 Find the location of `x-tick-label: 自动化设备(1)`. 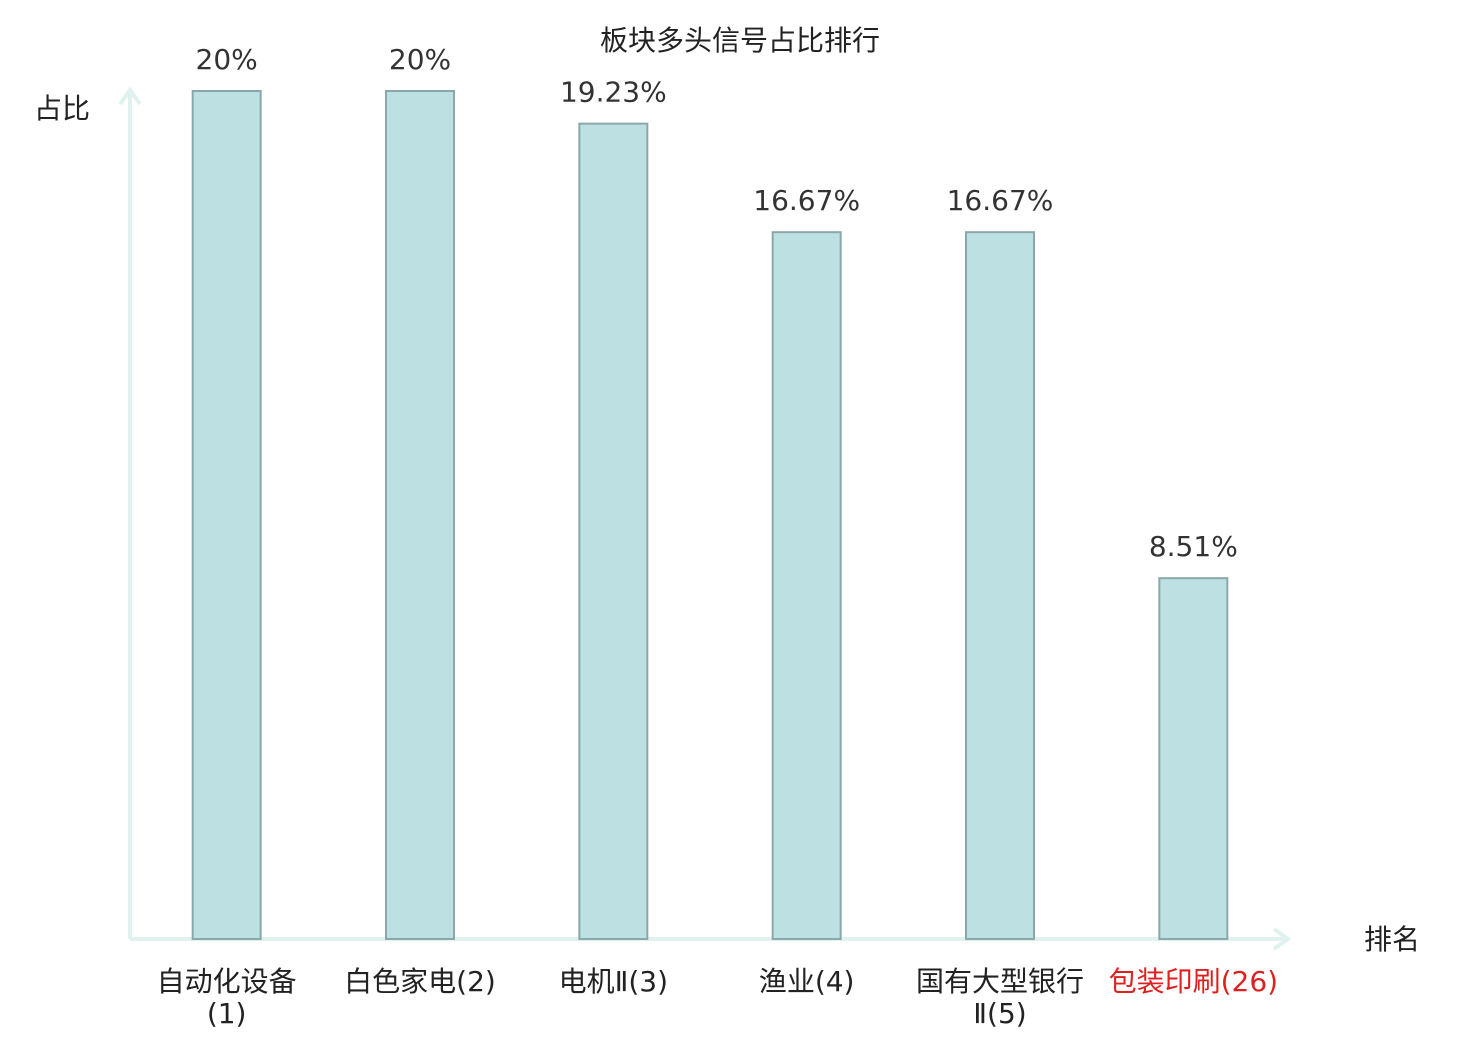

x-tick-label: 自动化设备(1) is located at coordinates (226, 997).